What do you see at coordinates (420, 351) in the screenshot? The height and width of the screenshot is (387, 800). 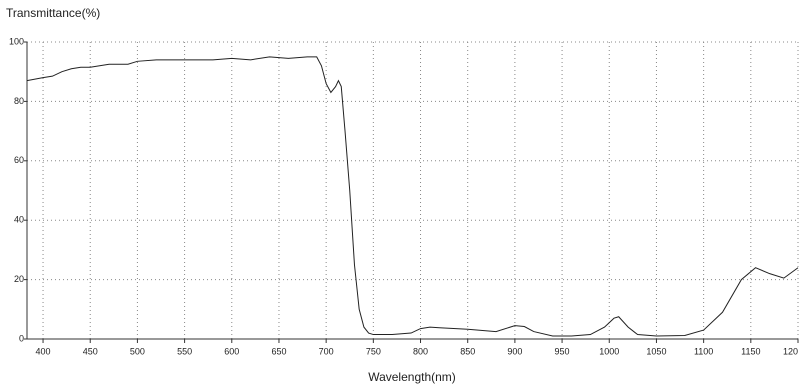 I see `x-tick-label: 800` at bounding box center [420, 351].